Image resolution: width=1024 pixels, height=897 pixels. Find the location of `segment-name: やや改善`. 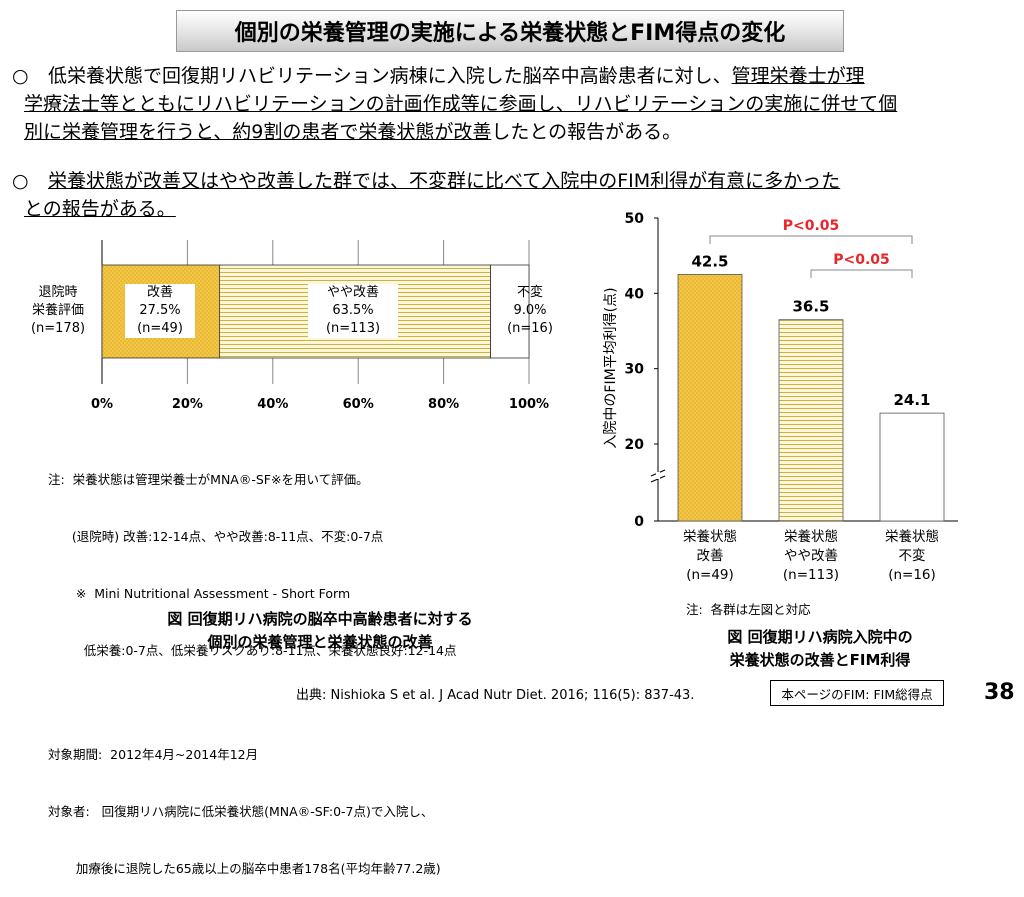

segment-name: やや改善 is located at coordinates (352, 292).